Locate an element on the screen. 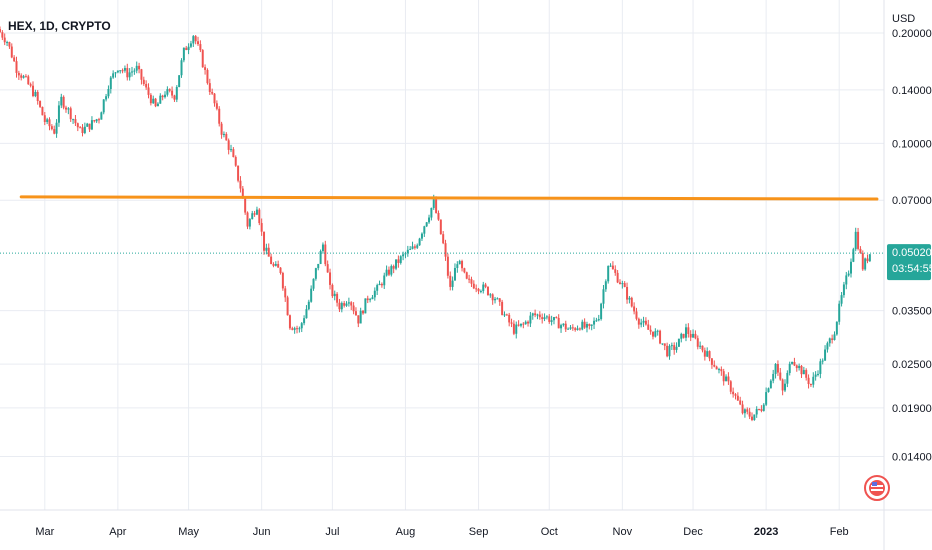  current-price-tag: 0.05020 03:54:55 is located at coordinates (909, 262).